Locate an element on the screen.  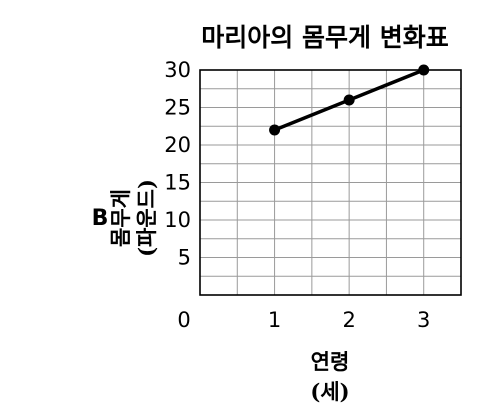
chart-title: 마리아의 몸무게 변화표 is located at coordinates (324, 37).